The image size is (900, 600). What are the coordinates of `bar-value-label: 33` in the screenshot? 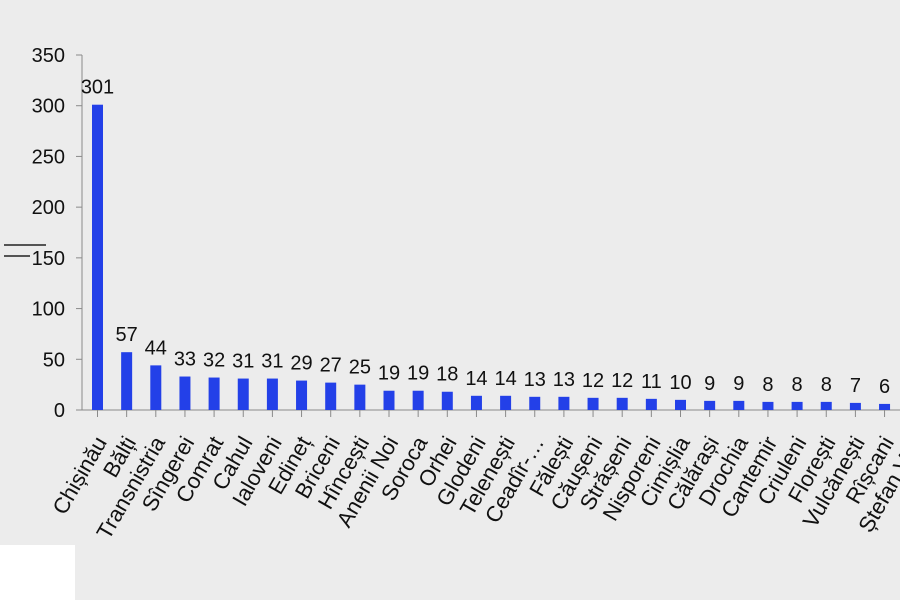 It's located at (185, 360).